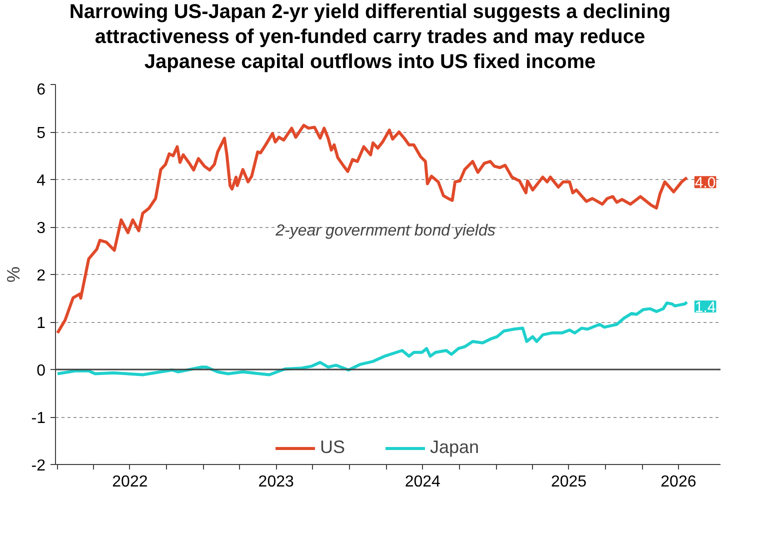 This screenshot has width=766, height=551. I want to click on y-tick-label: -1, so click(38, 418).